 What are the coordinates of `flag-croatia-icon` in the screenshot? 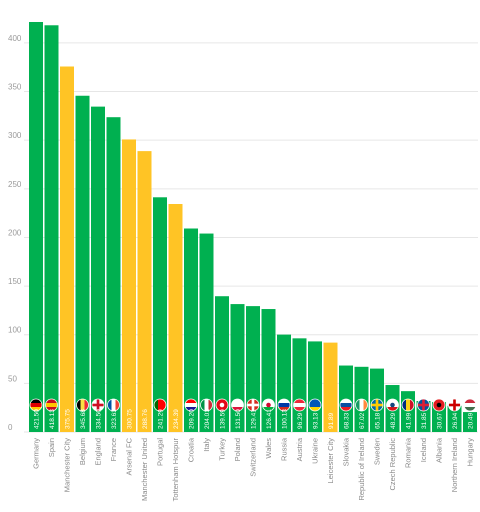 It's located at (191, 405).